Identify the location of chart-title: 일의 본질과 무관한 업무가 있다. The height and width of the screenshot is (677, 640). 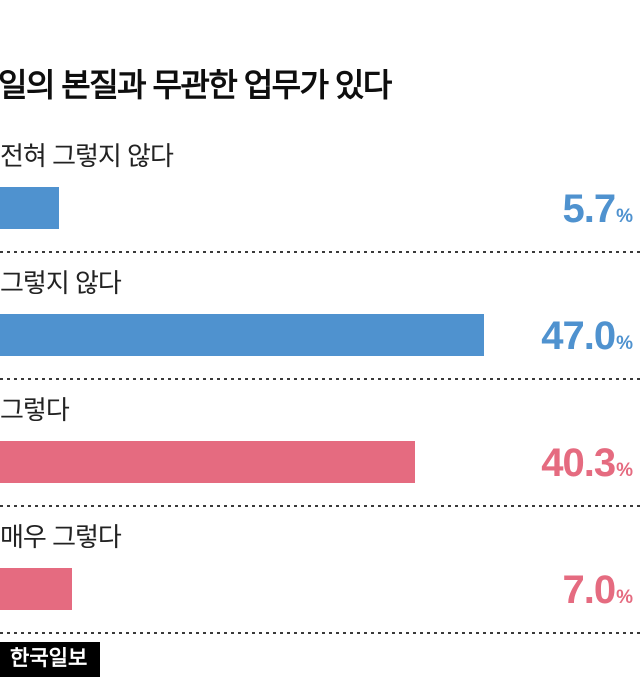
(196, 85).